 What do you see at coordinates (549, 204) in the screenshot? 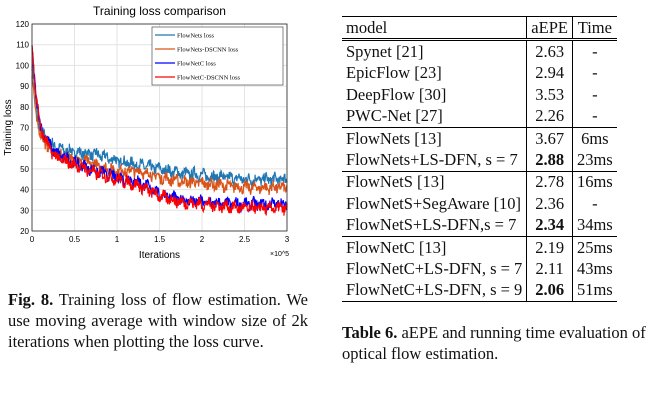
I see `aepe-cell: 2.36` at bounding box center [549, 204].